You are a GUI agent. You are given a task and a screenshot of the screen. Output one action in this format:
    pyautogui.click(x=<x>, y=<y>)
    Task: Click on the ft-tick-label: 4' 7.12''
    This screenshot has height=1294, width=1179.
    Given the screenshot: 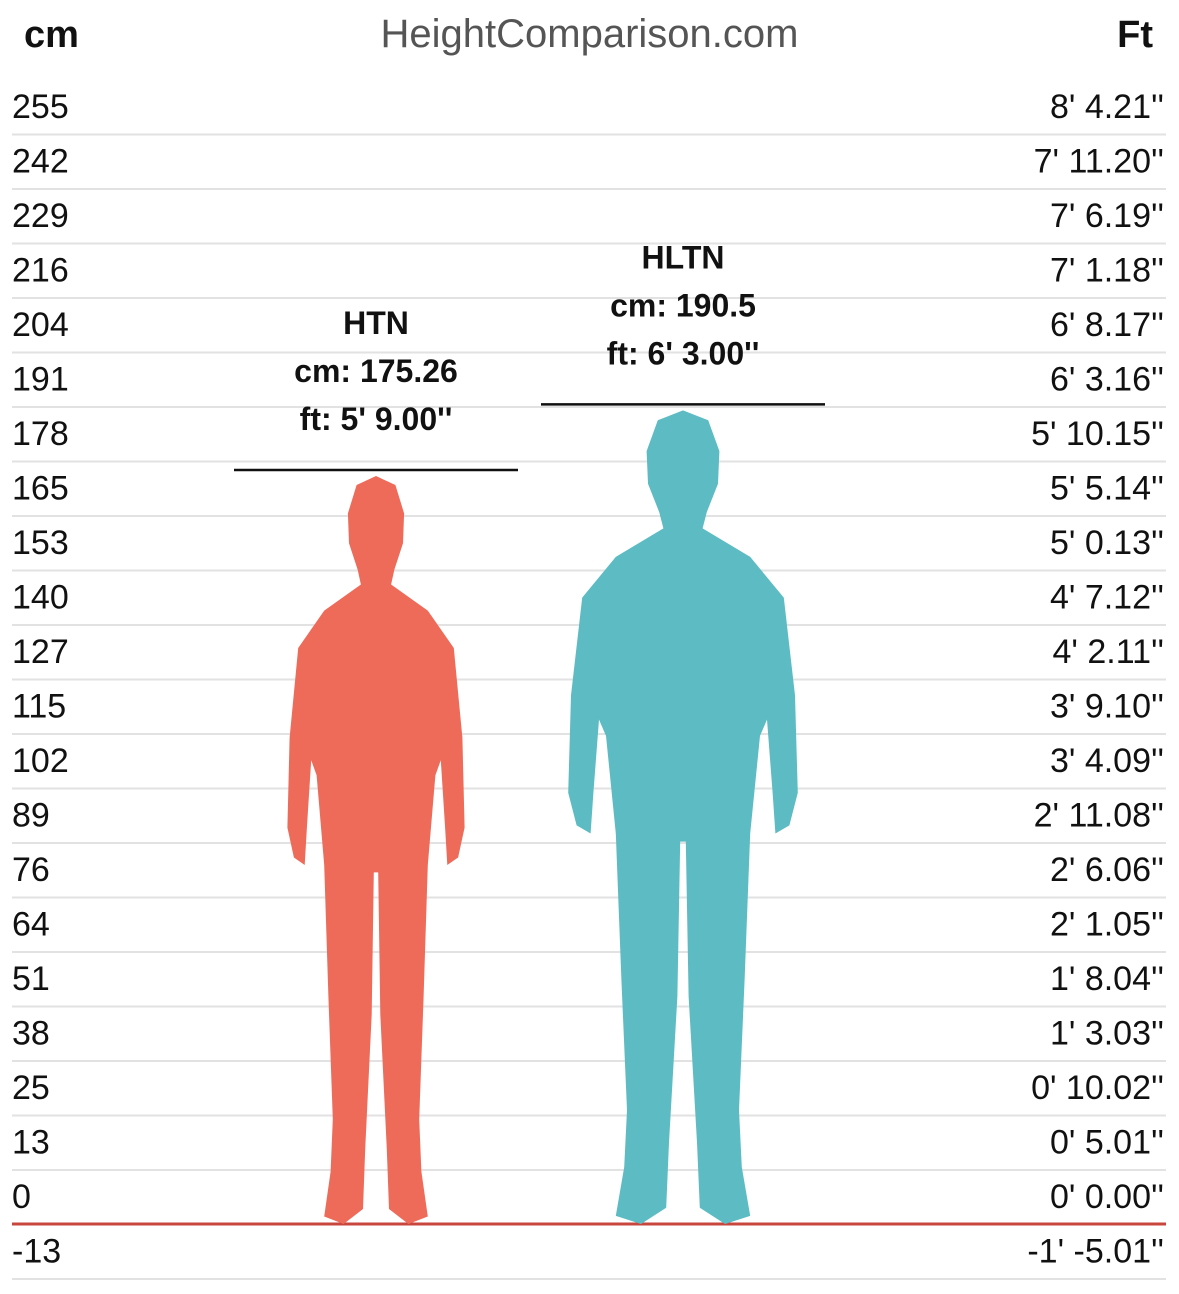 What is the action you would take?
    pyautogui.click(x=1107, y=598)
    